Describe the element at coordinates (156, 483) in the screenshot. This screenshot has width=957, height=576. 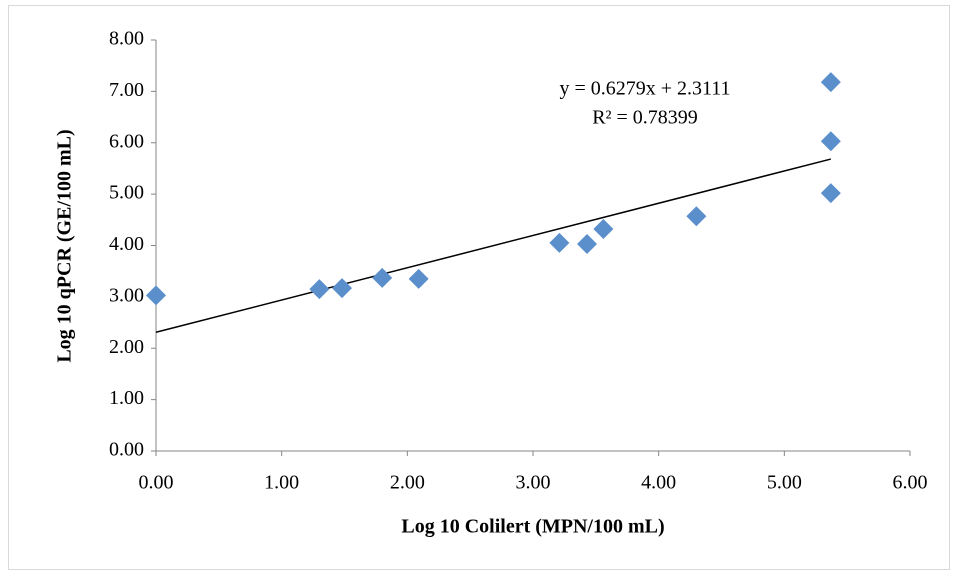
I see `x-tick-label: 0.00` at that location.